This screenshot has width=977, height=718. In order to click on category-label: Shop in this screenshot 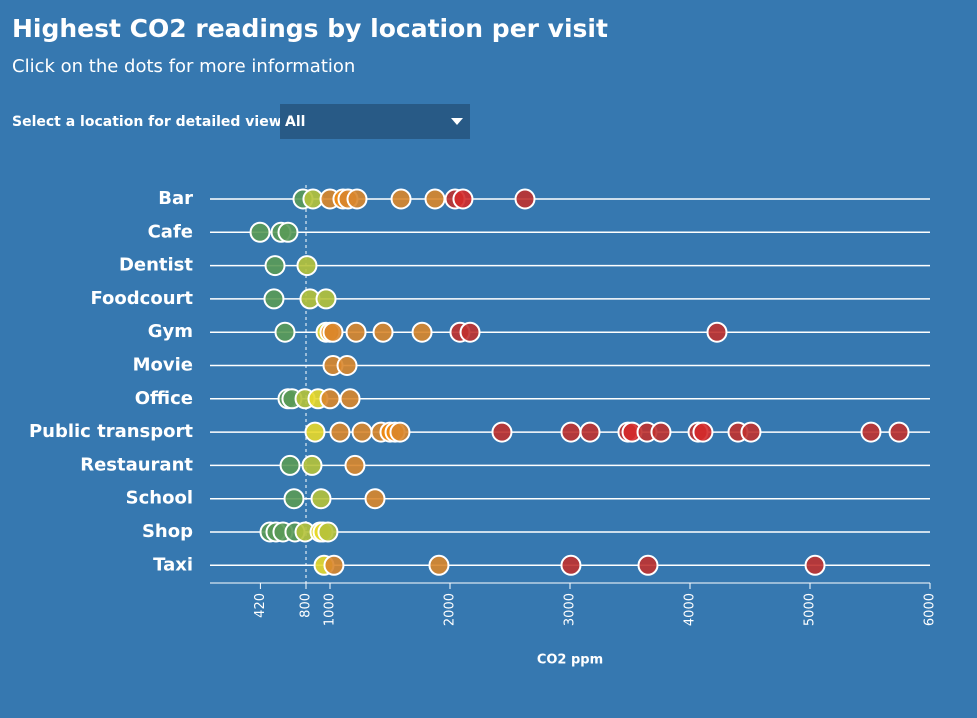, I will do `click(167, 531)`.